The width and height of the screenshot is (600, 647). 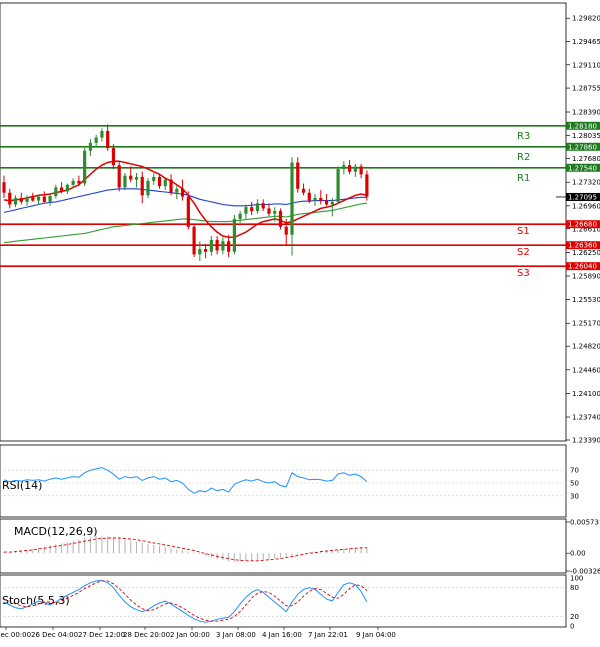 I want to click on price-tick-label: 1.26610, so click(x=586, y=229).